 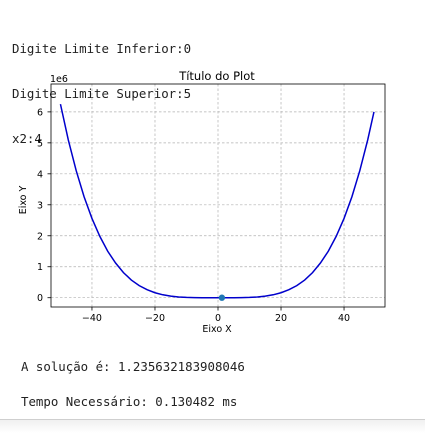 I want to click on console-line-upper-limit: Digite Limite Superior:5, so click(x=102, y=93).